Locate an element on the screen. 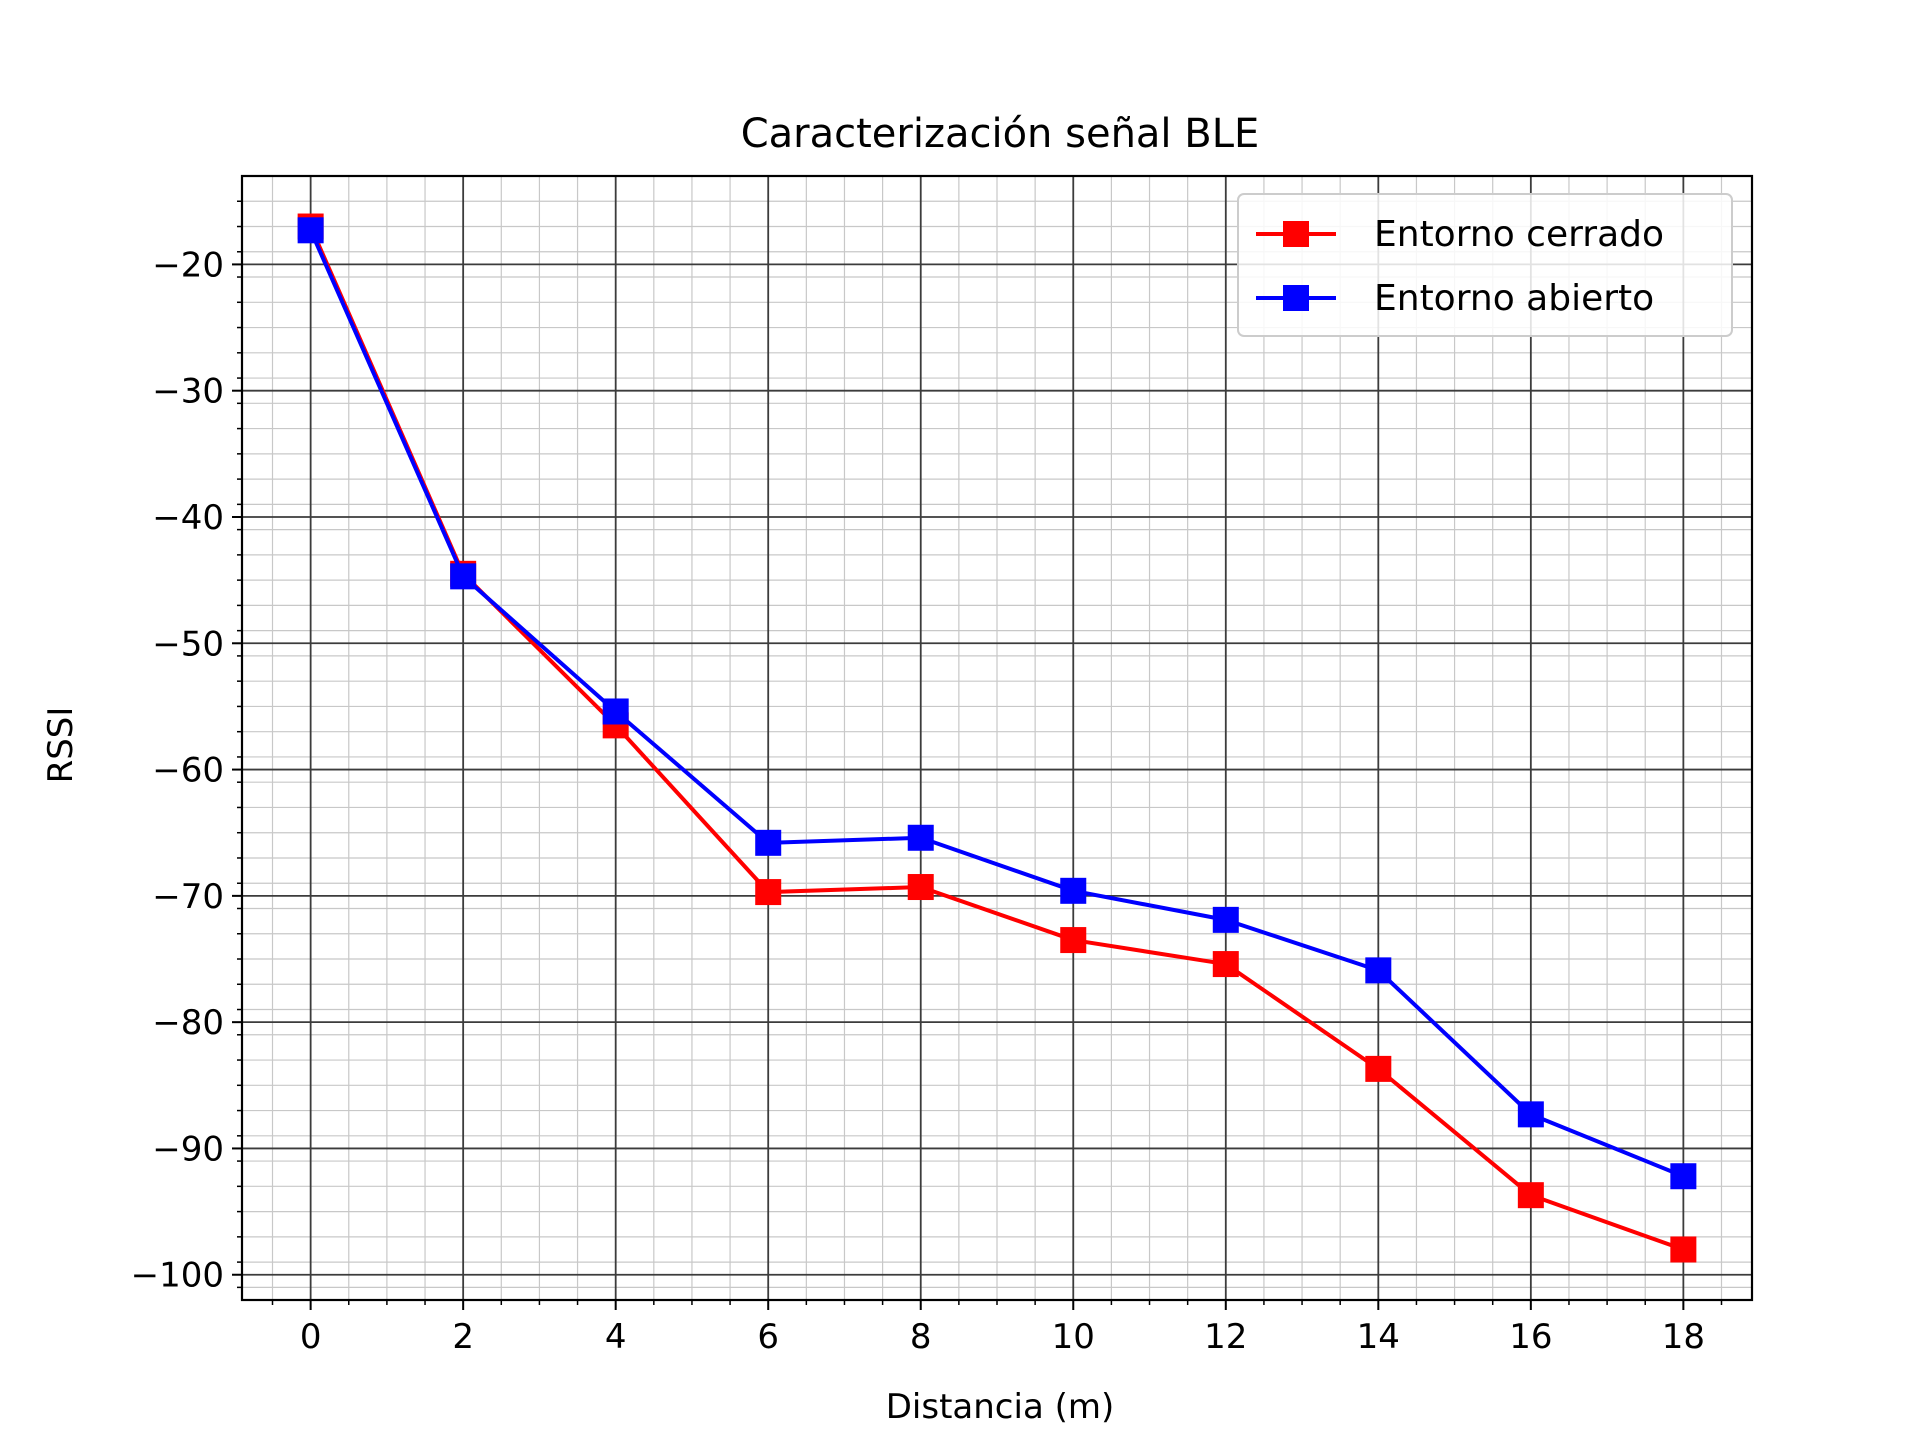 Image resolution: width=1920 pixels, height=1444 pixels. y-tick-label: −60 is located at coordinates (188, 771).